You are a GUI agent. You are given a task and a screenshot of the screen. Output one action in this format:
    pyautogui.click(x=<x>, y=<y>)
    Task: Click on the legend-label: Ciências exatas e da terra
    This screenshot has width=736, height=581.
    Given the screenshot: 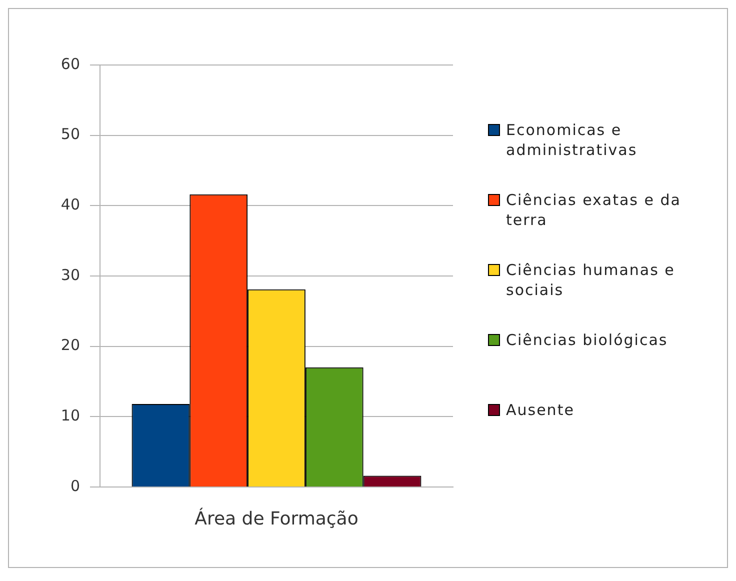 What is the action you would take?
    pyautogui.click(x=594, y=210)
    